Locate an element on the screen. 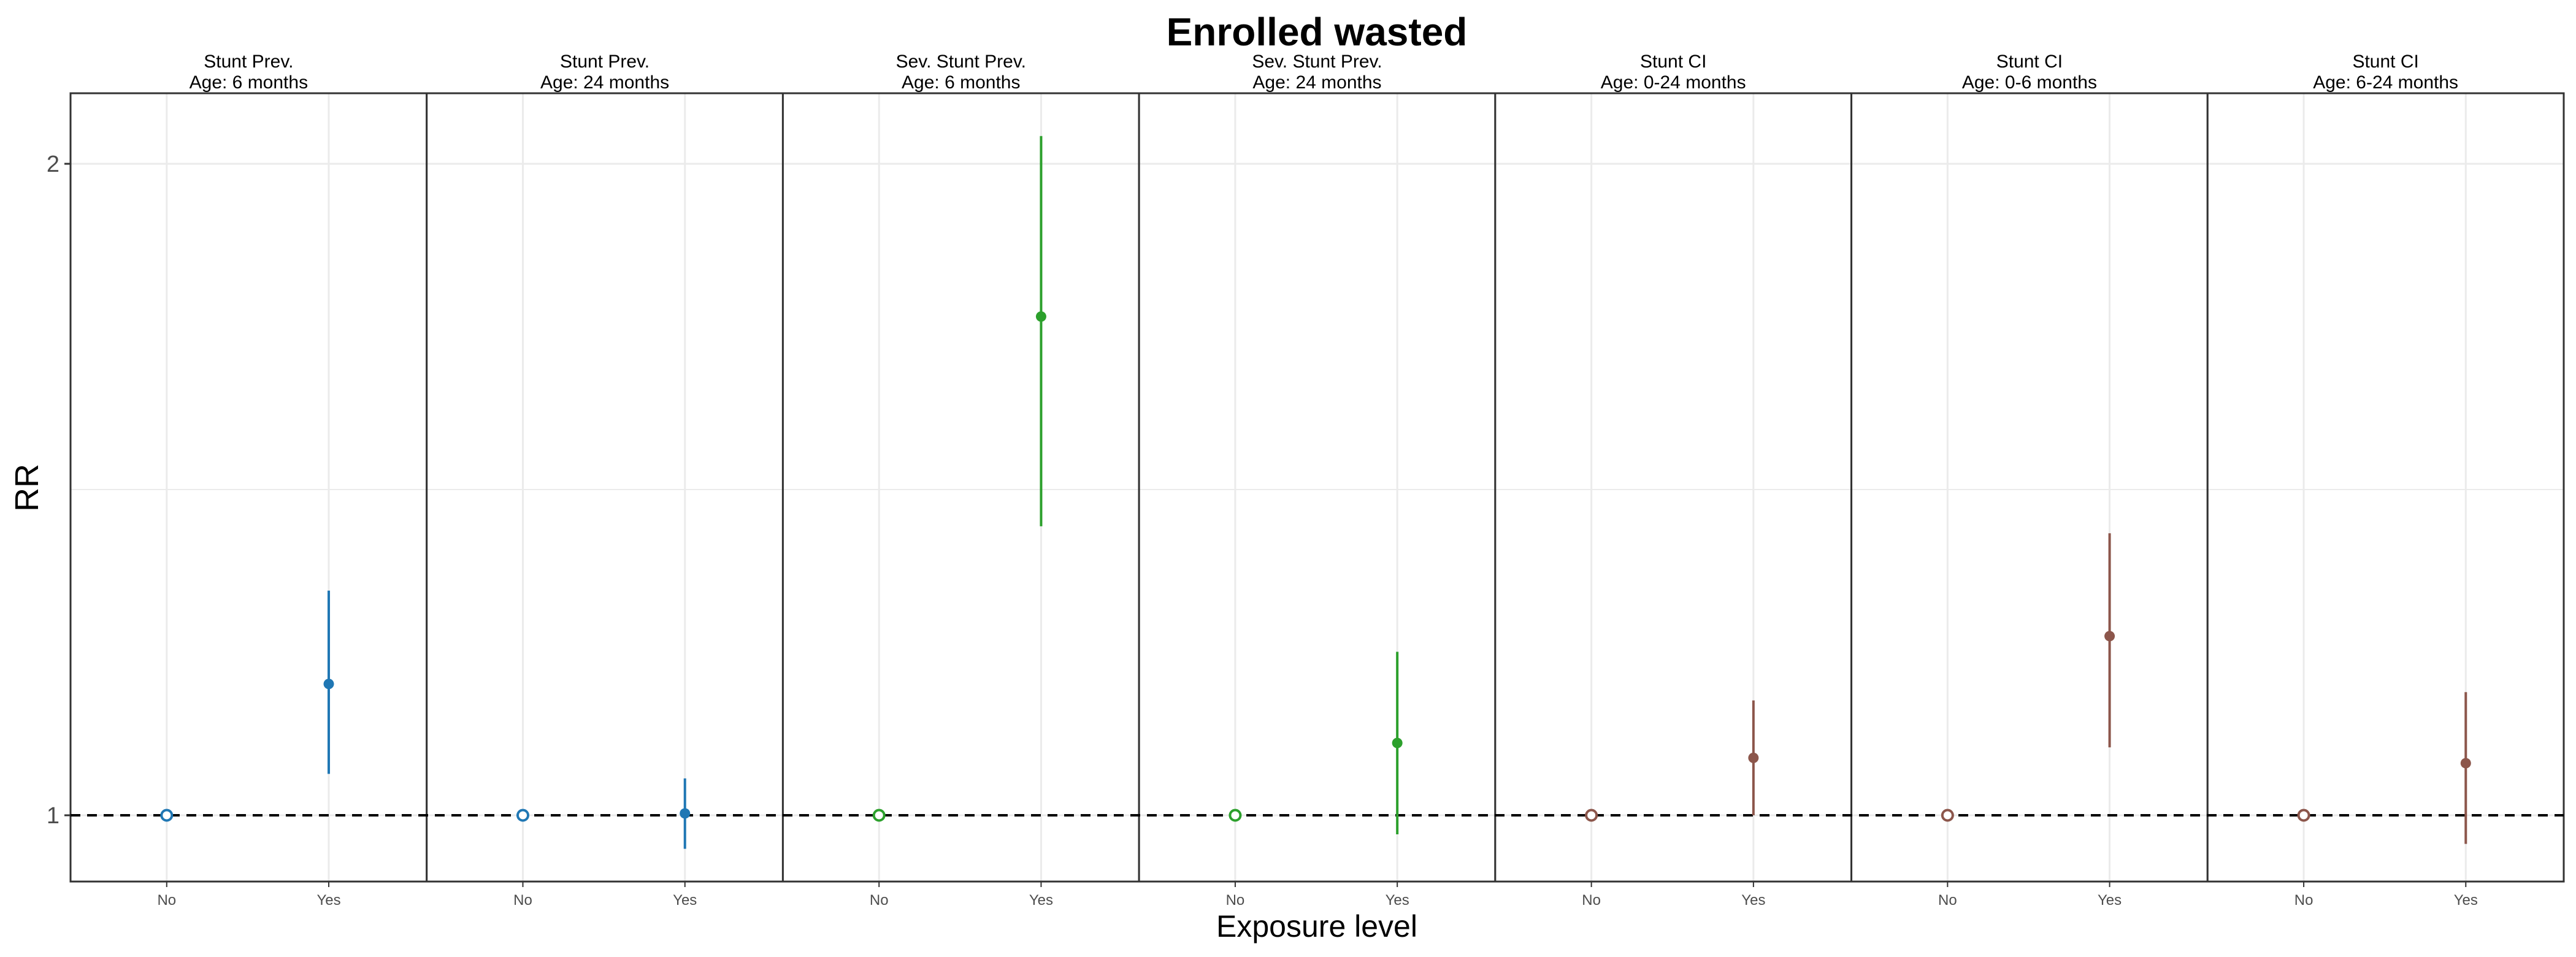 This screenshot has height=957, width=2576. panel-1: Stunt Prev.Age: 6 months No Yes is located at coordinates (248, 480).